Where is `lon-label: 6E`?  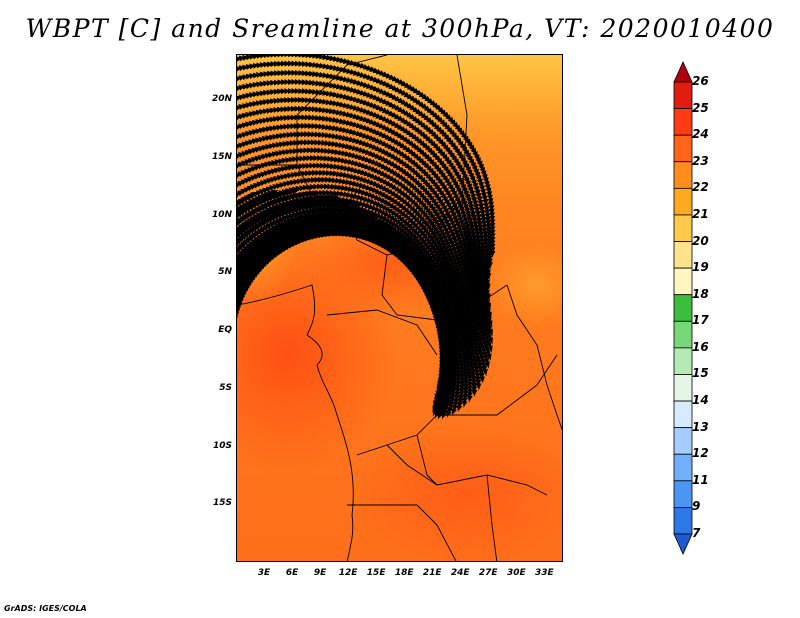 lon-label: 6E is located at coordinates (292, 573).